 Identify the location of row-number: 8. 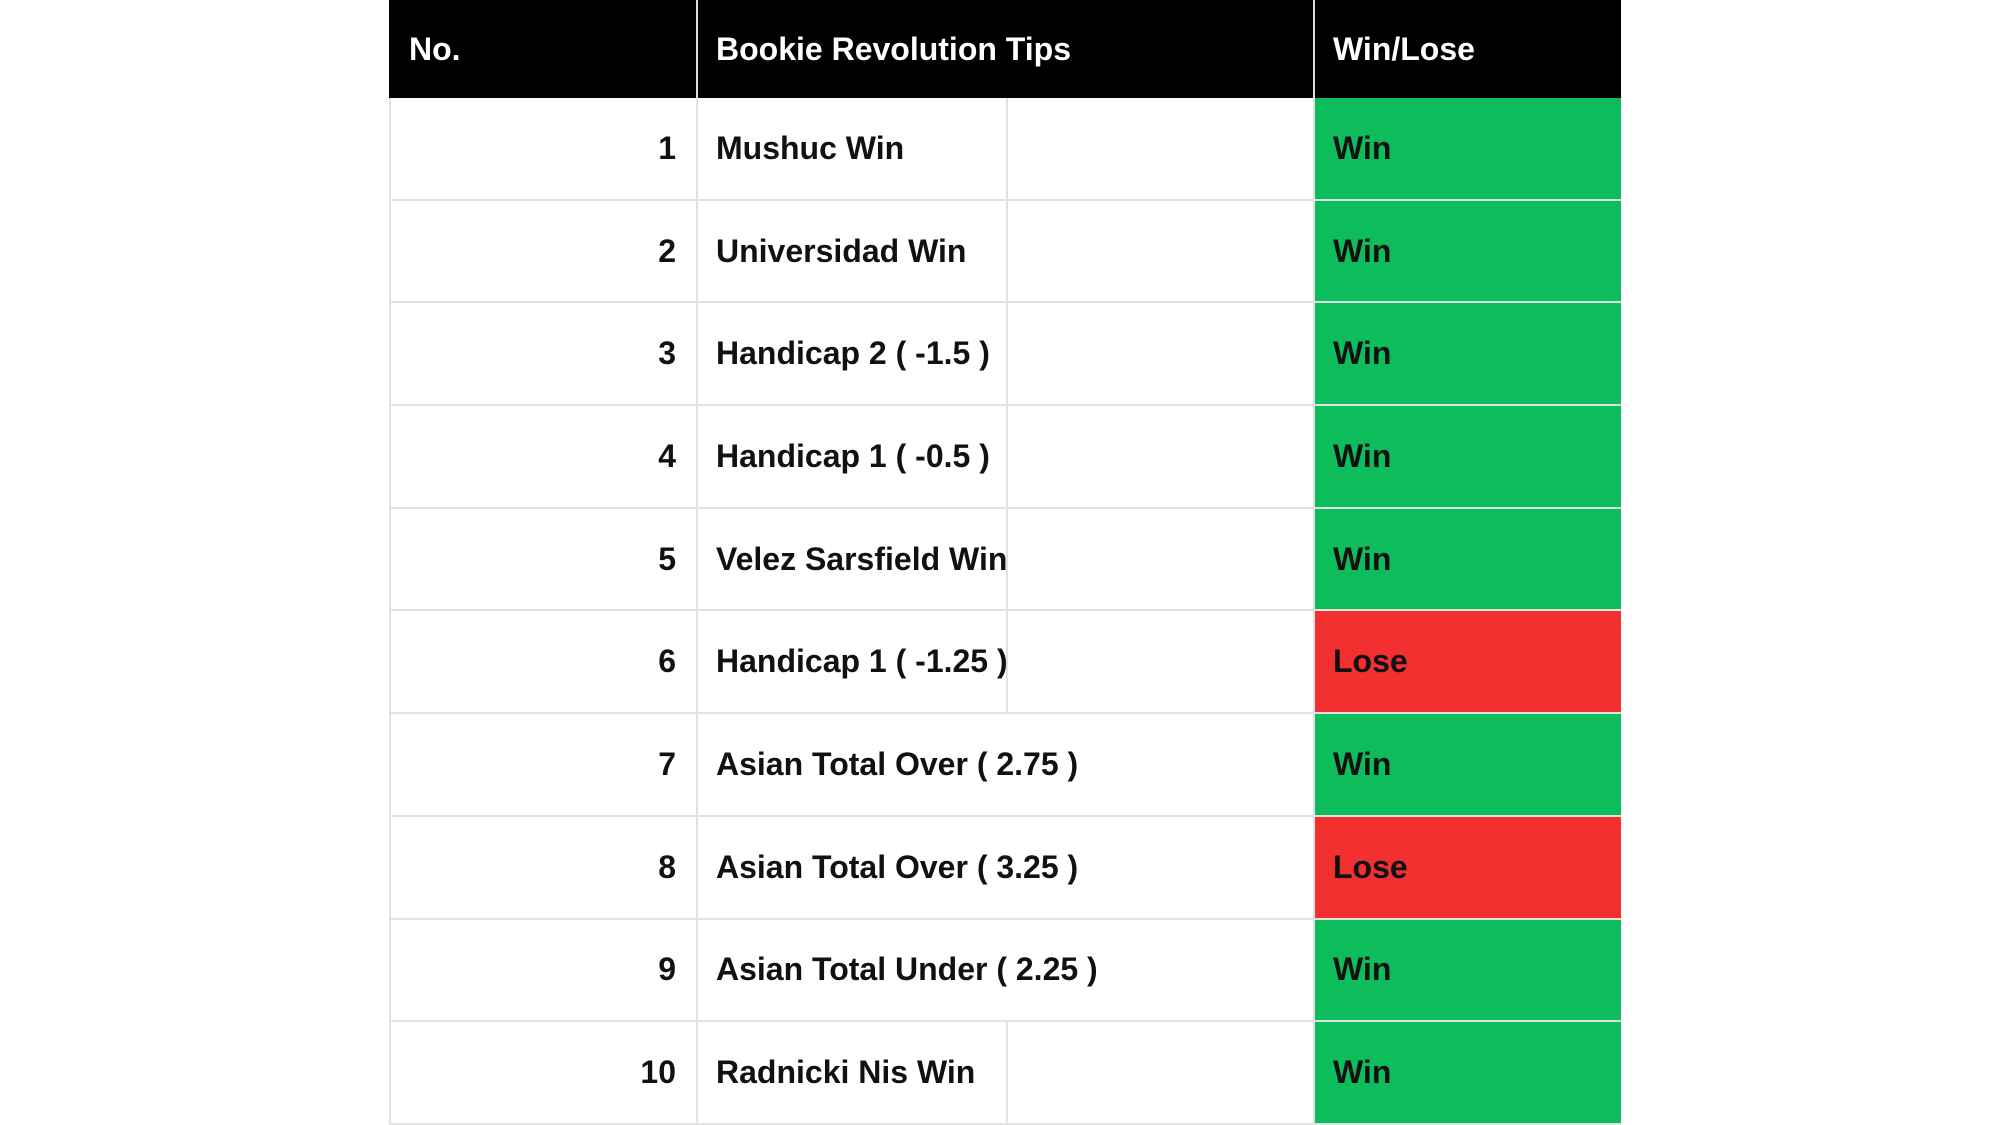
(543, 867).